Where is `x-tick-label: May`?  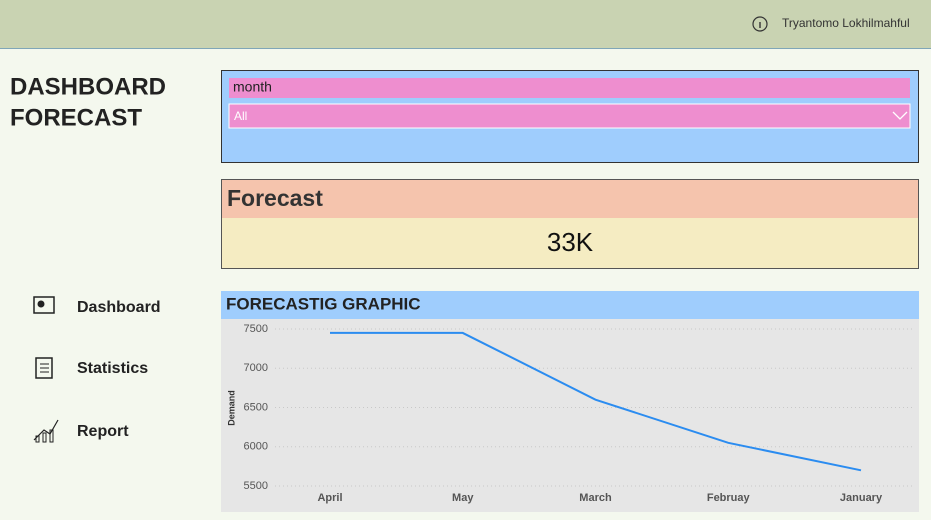
x-tick-label: May is located at coordinates (463, 498).